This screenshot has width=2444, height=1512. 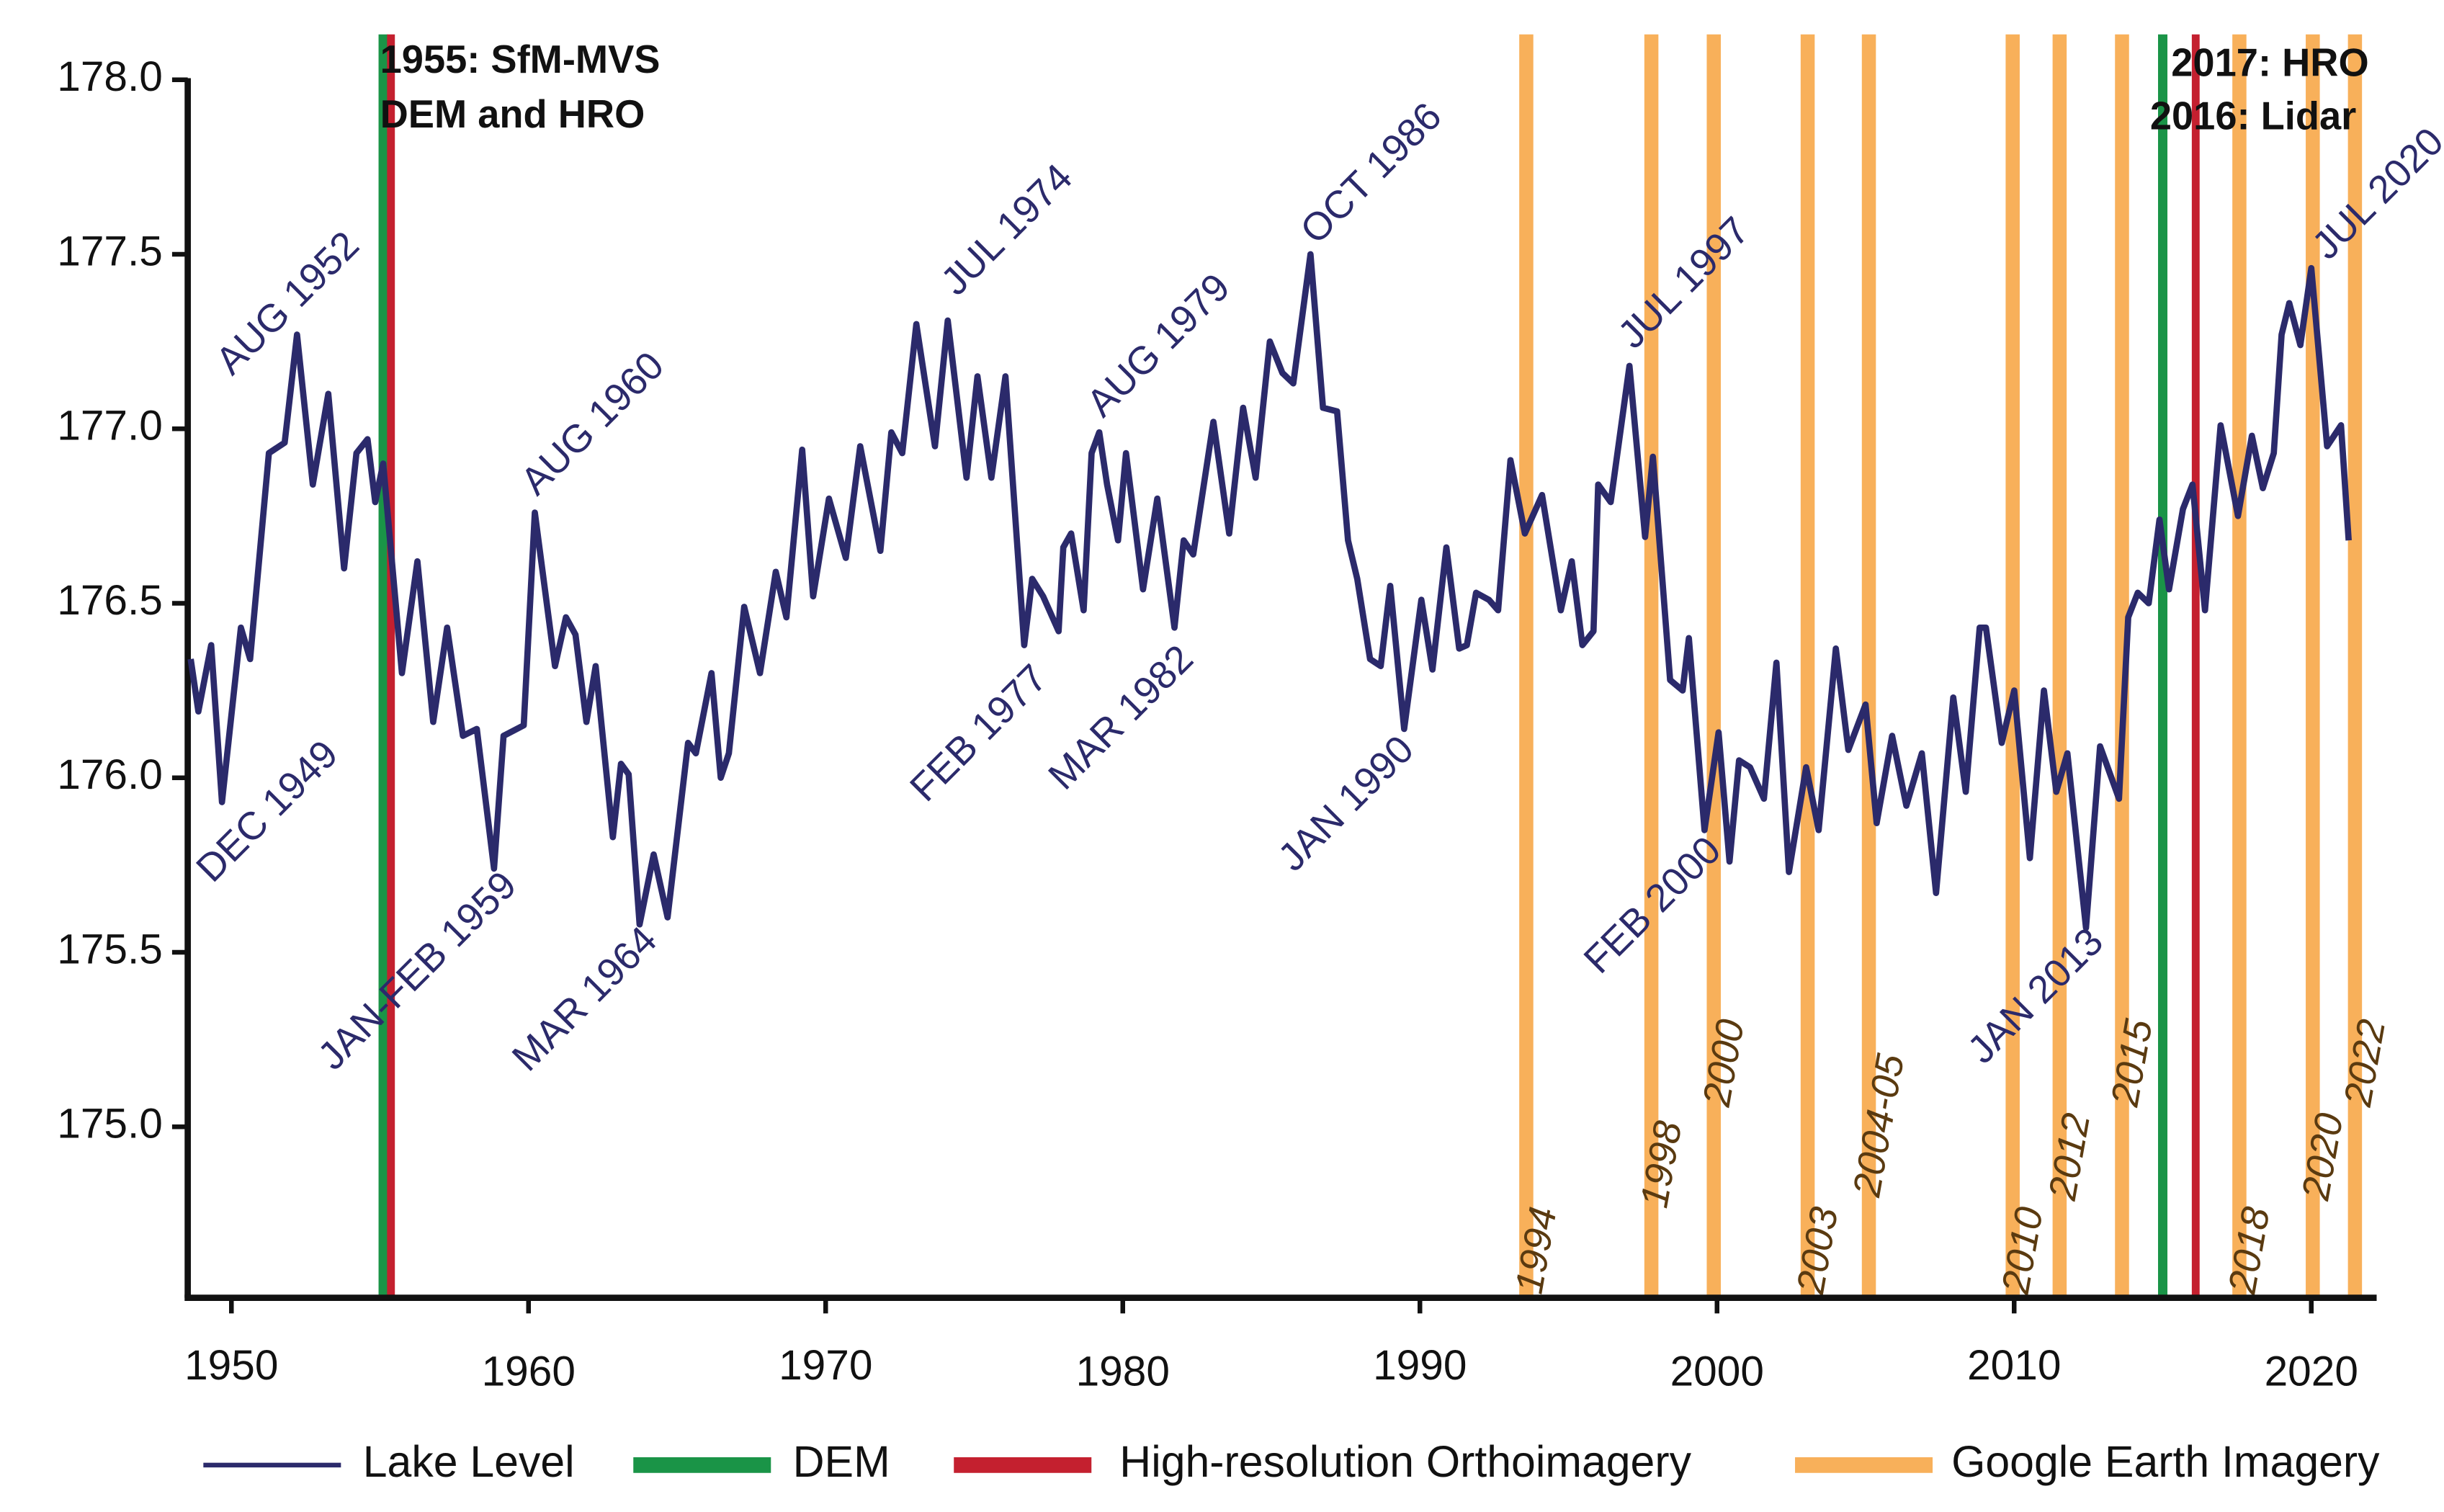 I want to click on note: 1955: SfM-MVS, so click(x=520, y=59).